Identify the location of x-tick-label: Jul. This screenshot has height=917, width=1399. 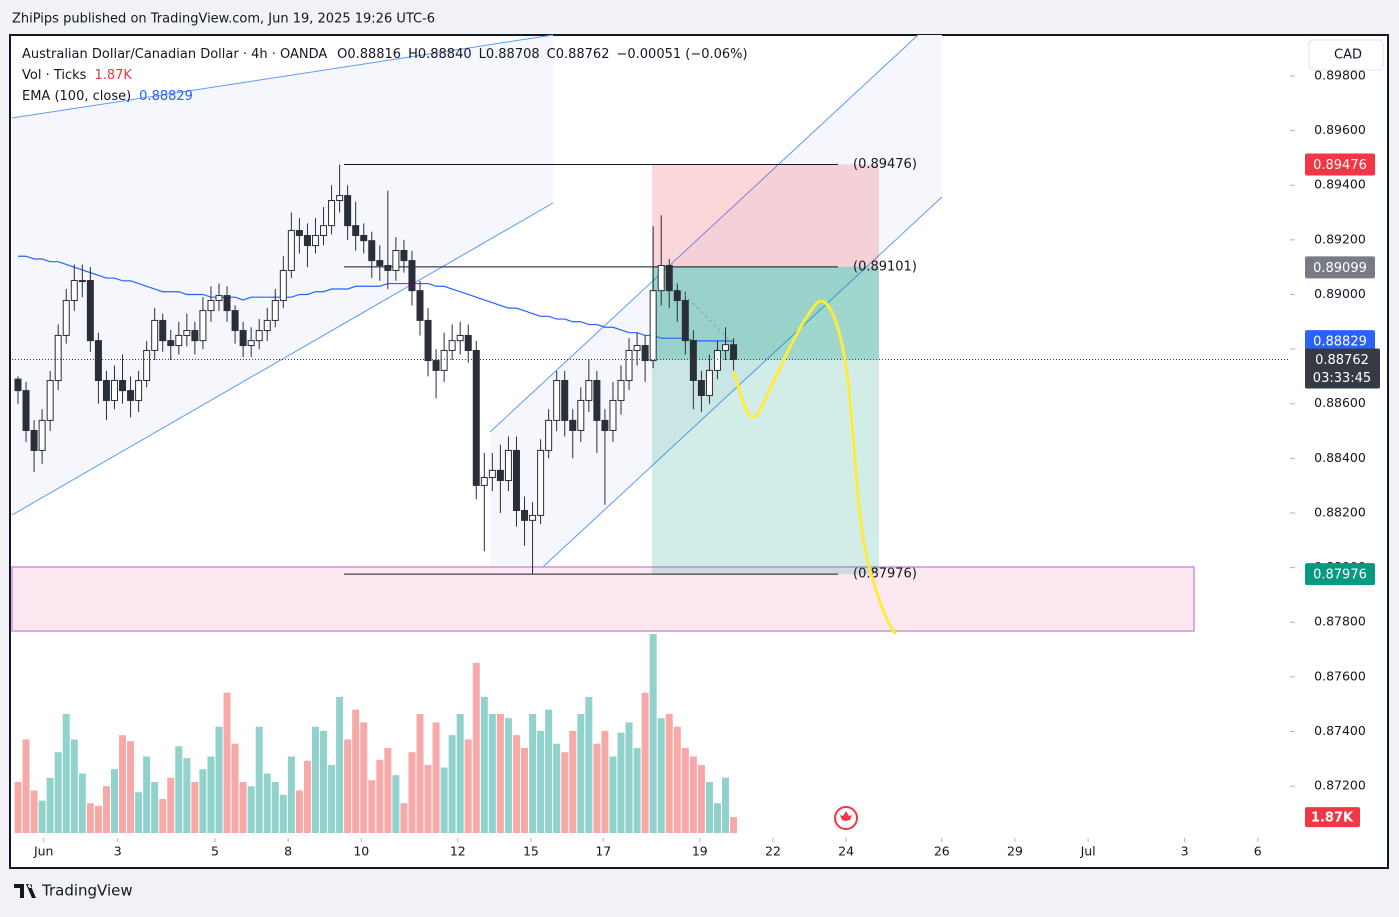
(1088, 851).